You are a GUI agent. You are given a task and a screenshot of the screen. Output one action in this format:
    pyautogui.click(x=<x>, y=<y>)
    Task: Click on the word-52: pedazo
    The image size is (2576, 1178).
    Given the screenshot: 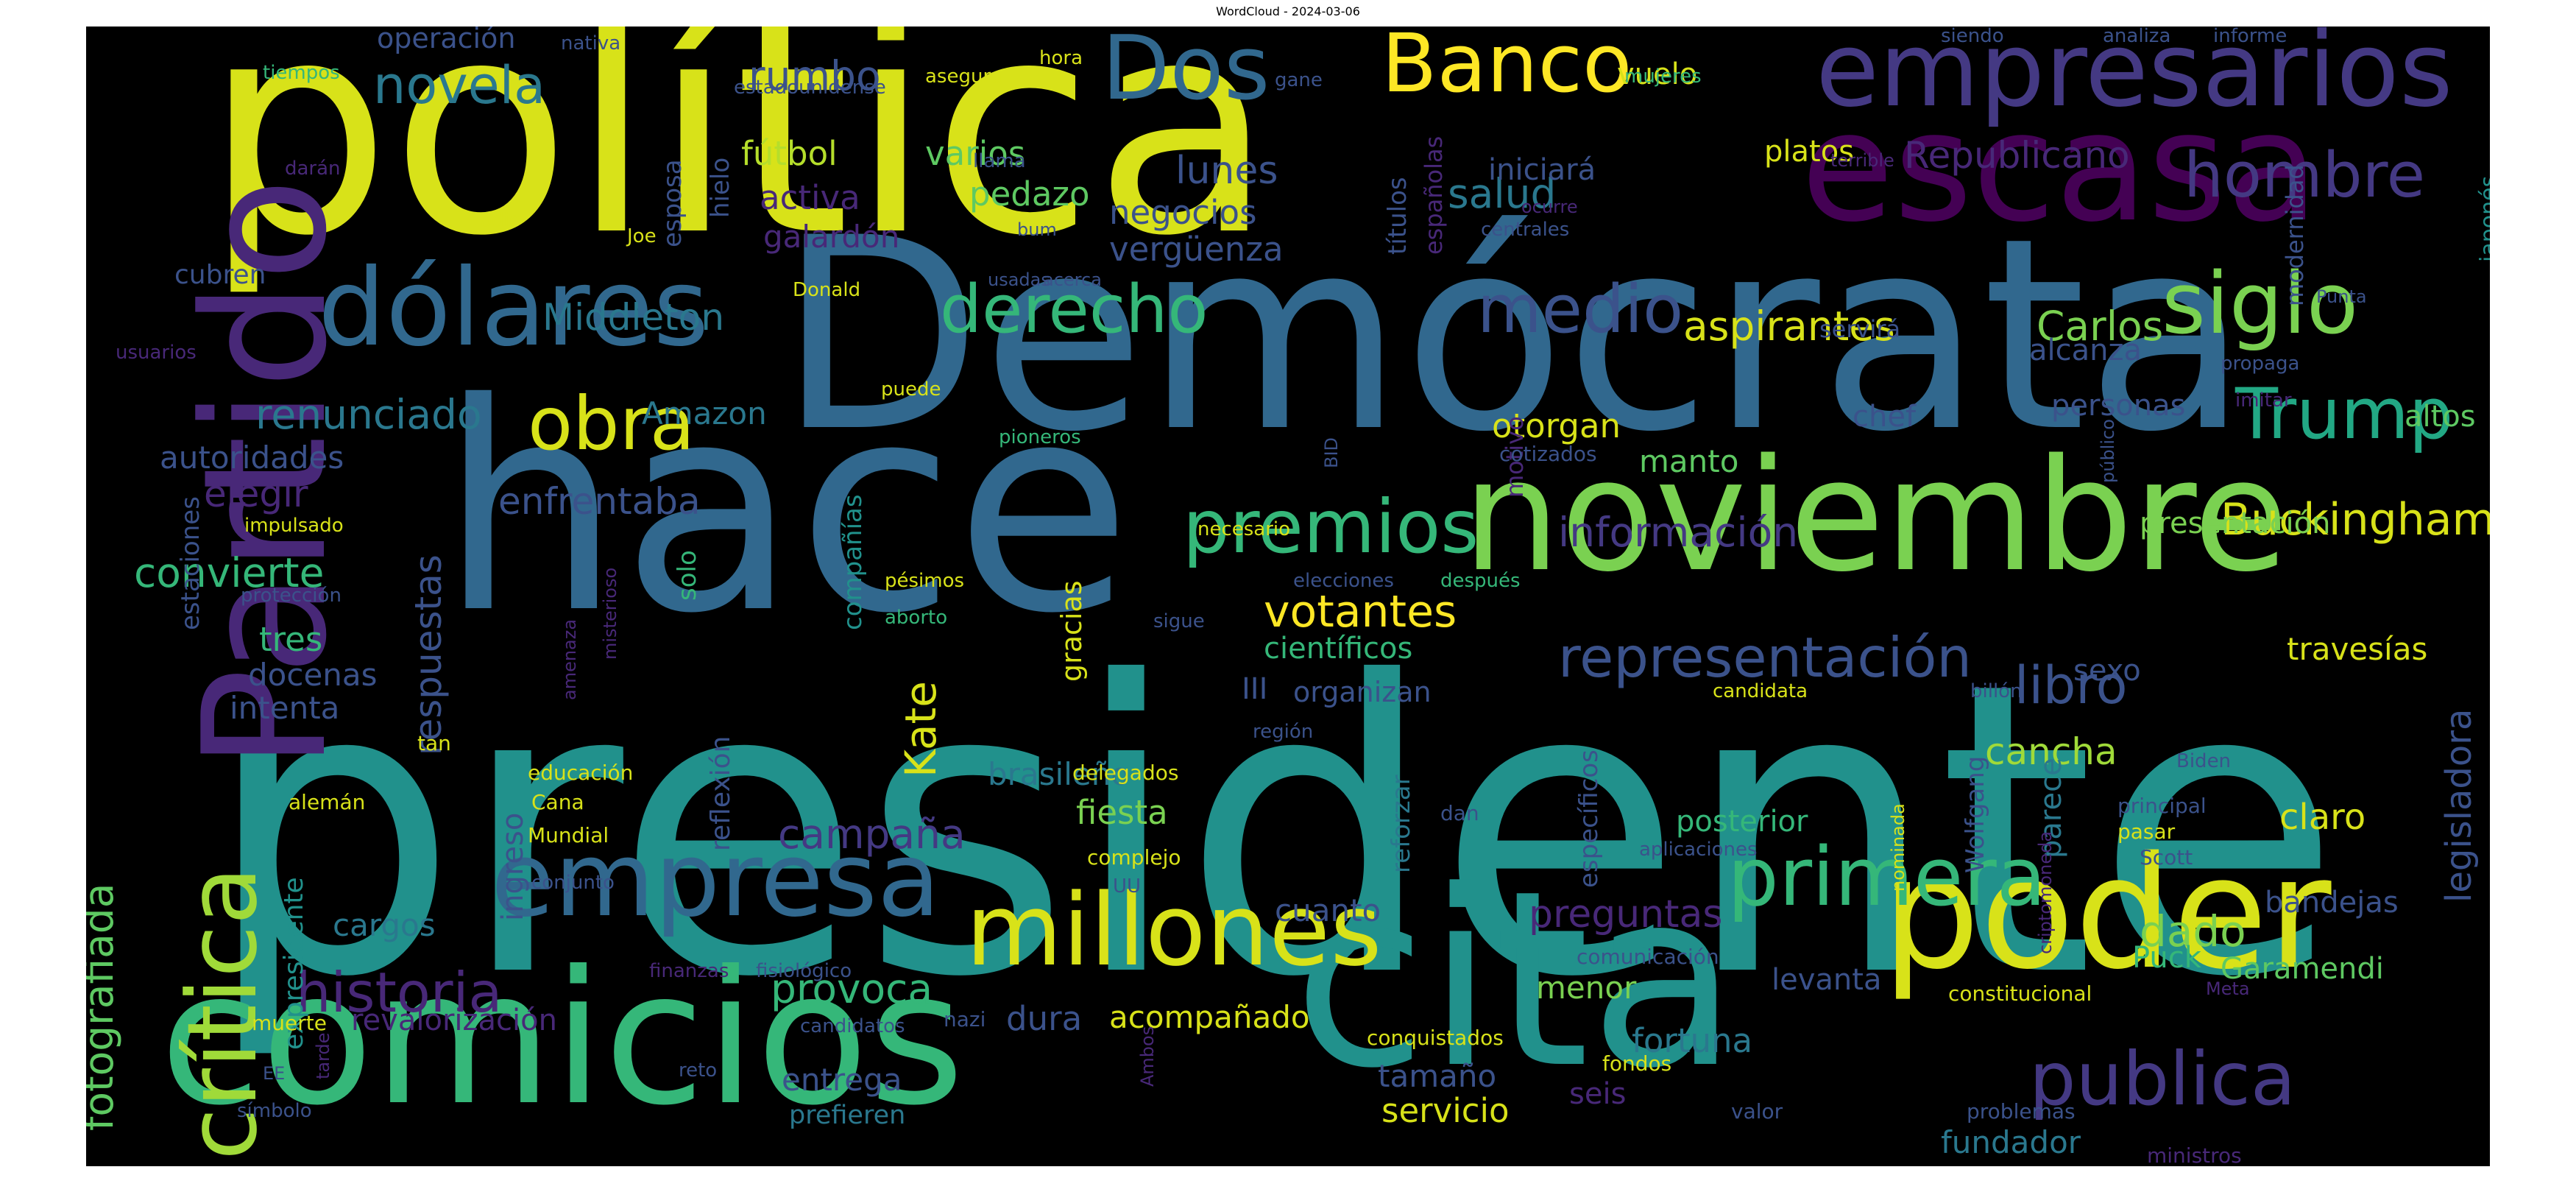 What is the action you would take?
    pyautogui.click(x=1029, y=194)
    